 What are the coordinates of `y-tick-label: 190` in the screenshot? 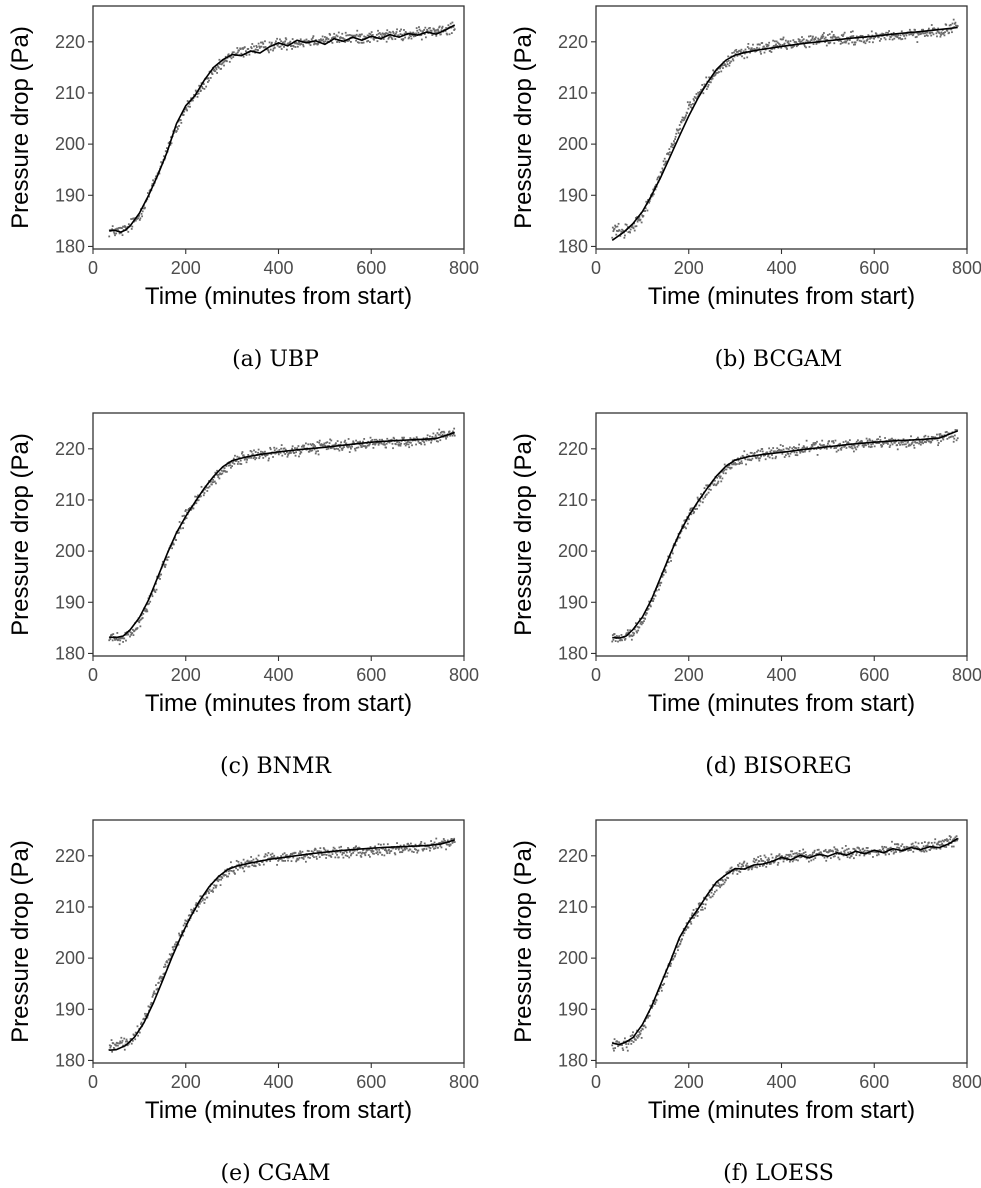 It's located at (70, 1009).